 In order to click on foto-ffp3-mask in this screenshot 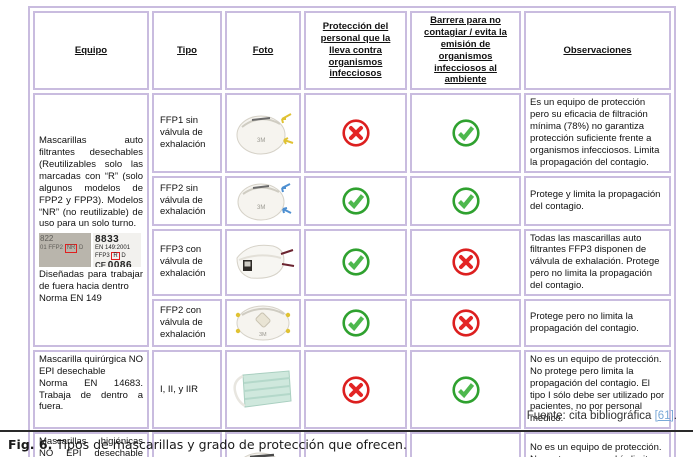, I will do `click(263, 262)`.